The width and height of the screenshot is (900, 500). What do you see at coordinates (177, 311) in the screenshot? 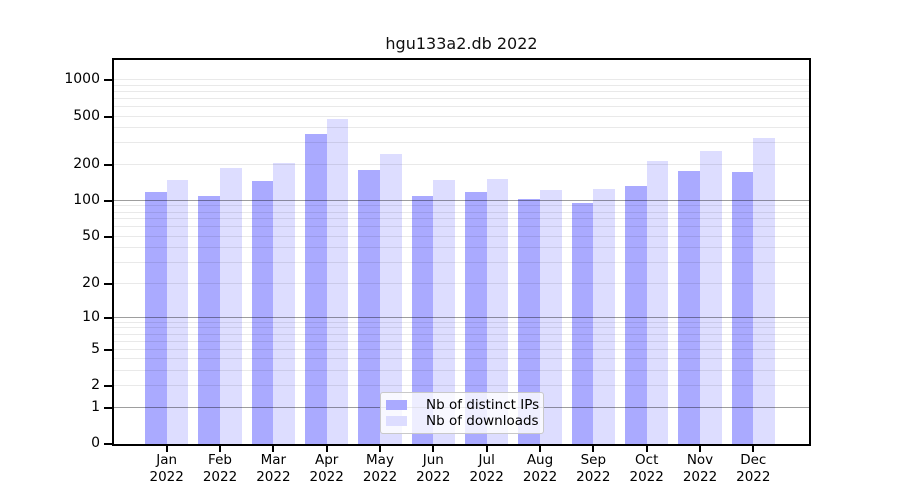
I see `bar-downloads-jan` at bounding box center [177, 311].